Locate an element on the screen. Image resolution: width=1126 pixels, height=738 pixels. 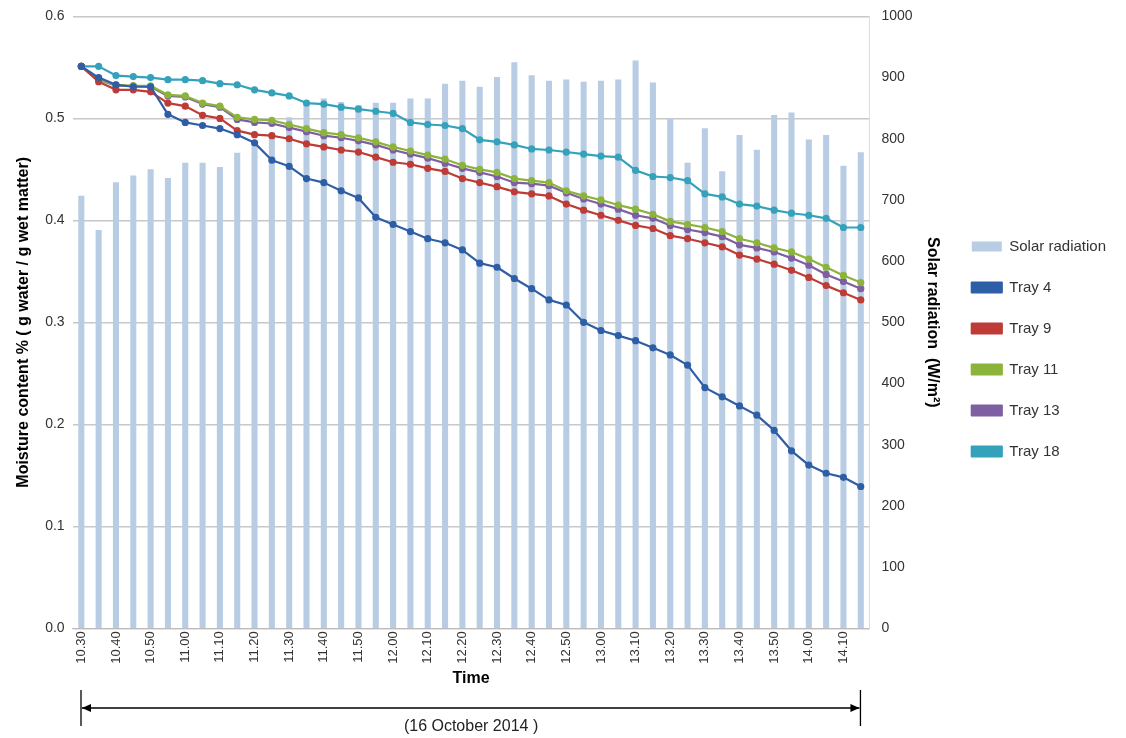
y2-tick-label: 100 is located at coordinates (893, 565).